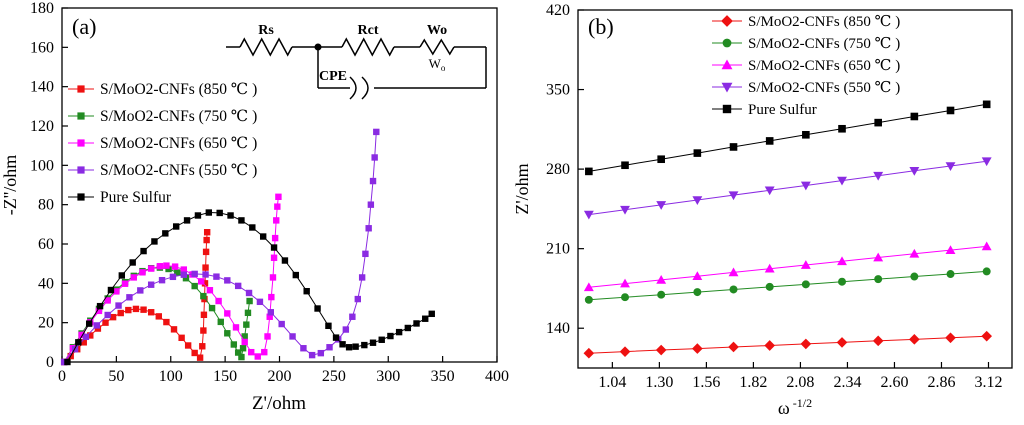  I want to click on panel-a-label: (a), so click(84, 26).